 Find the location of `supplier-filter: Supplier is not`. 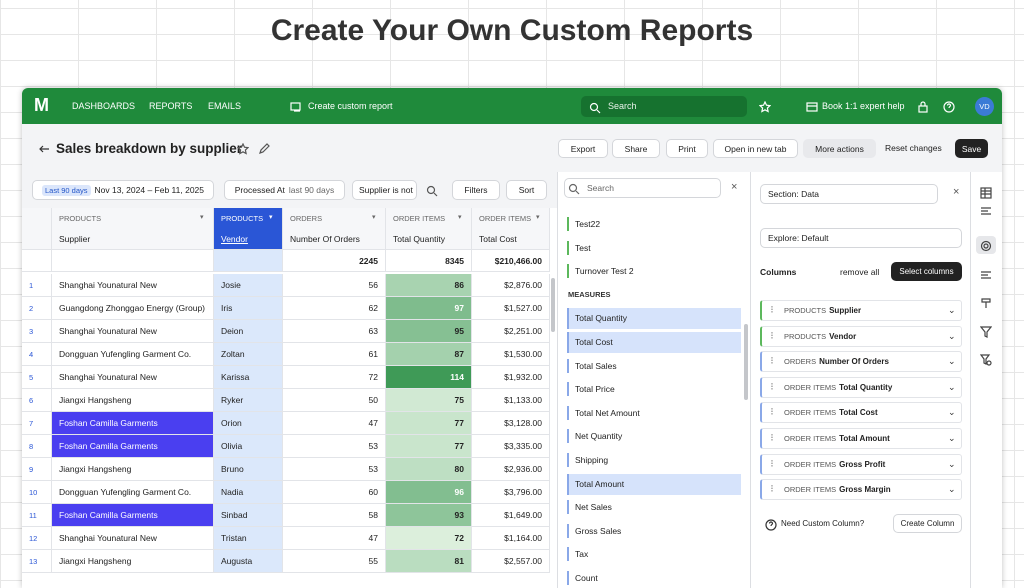

supplier-filter: Supplier is not is located at coordinates (384, 190).